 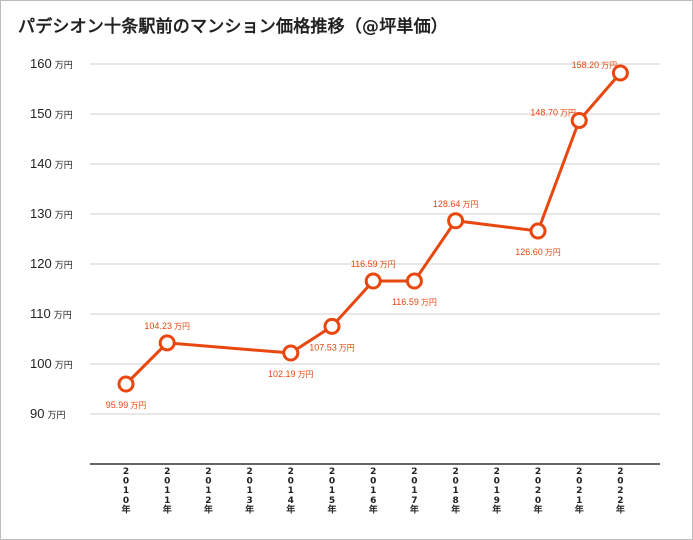 I want to click on y-tick-label: 160 万円, so click(x=51, y=63).